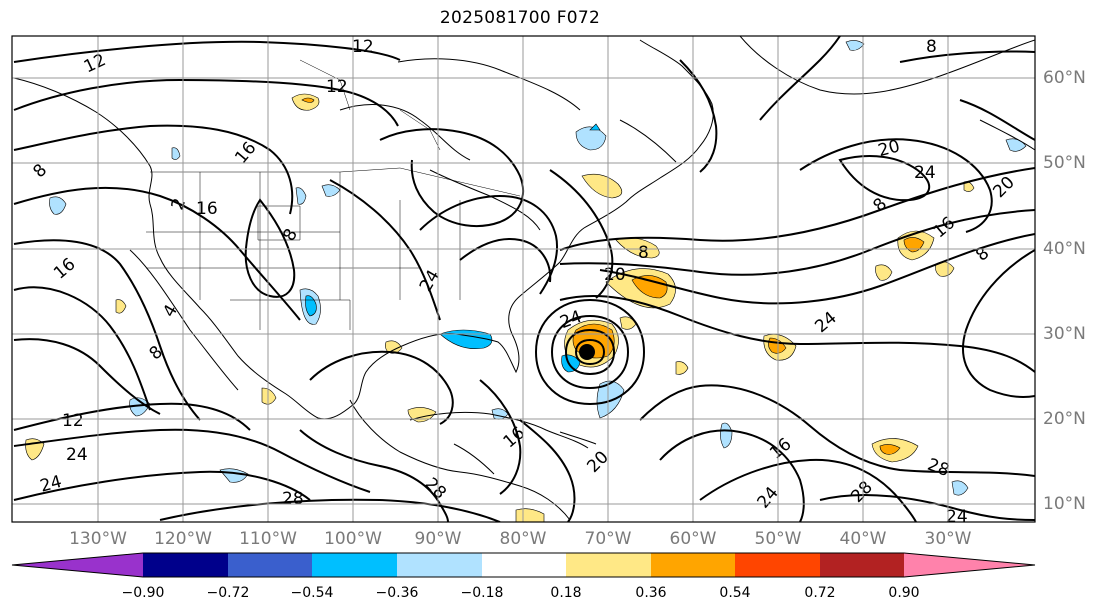 The width and height of the screenshot is (1105, 615). I want to click on colorbar-tick-label: −0.72, so click(228, 593).